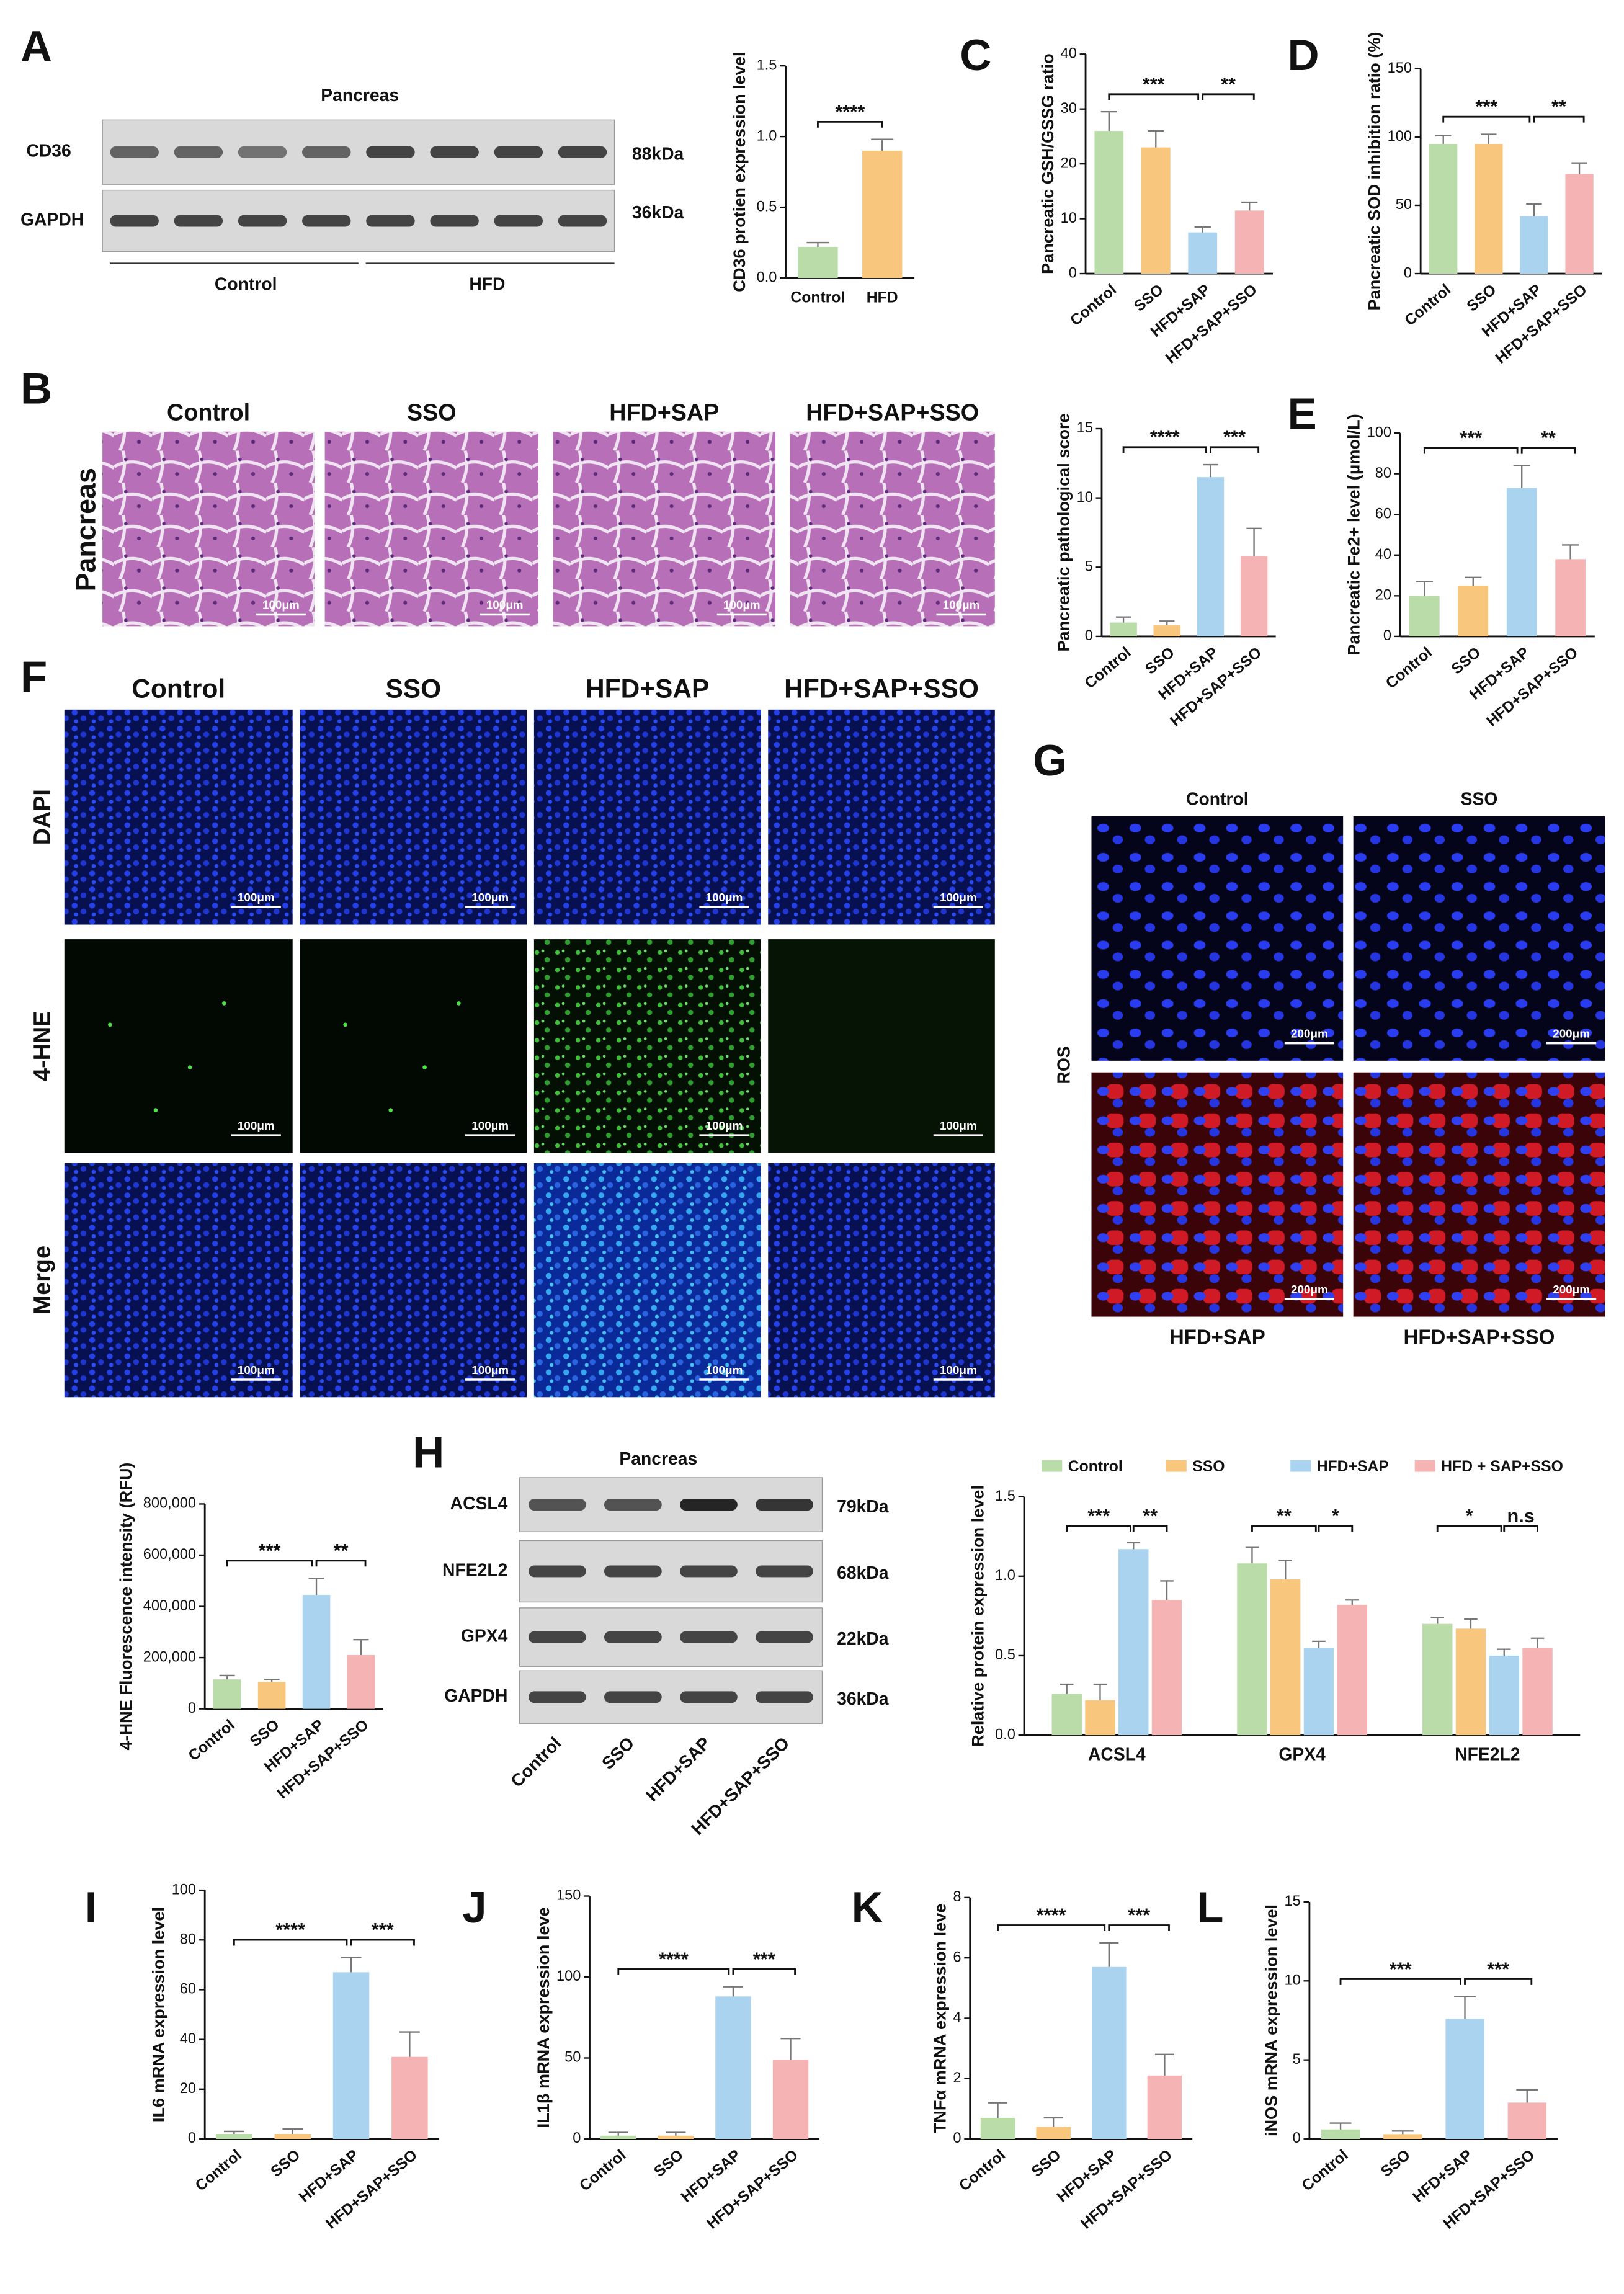 The height and width of the screenshot is (2294, 1624). What do you see at coordinates (978, 1616) in the screenshot?
I see `y-axis-label: Relative protein expression level` at bounding box center [978, 1616].